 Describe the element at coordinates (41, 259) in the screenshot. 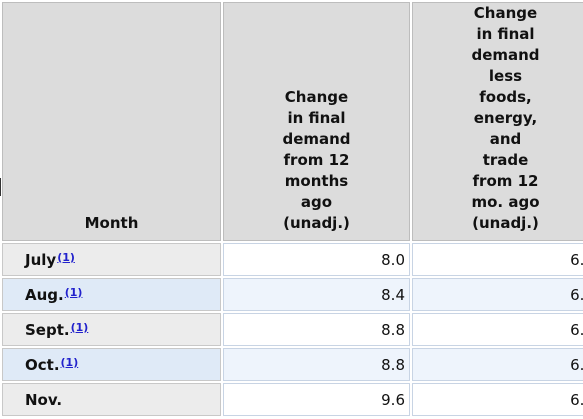

I see `row-month-label: July` at that location.